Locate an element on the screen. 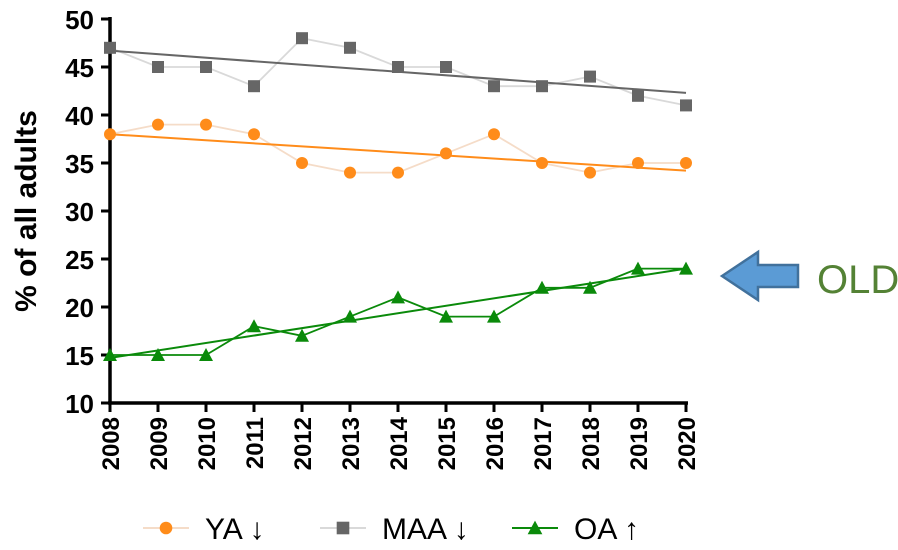 This screenshot has width=898, height=550. x-tick-label: 2017 is located at coordinates (543, 443).